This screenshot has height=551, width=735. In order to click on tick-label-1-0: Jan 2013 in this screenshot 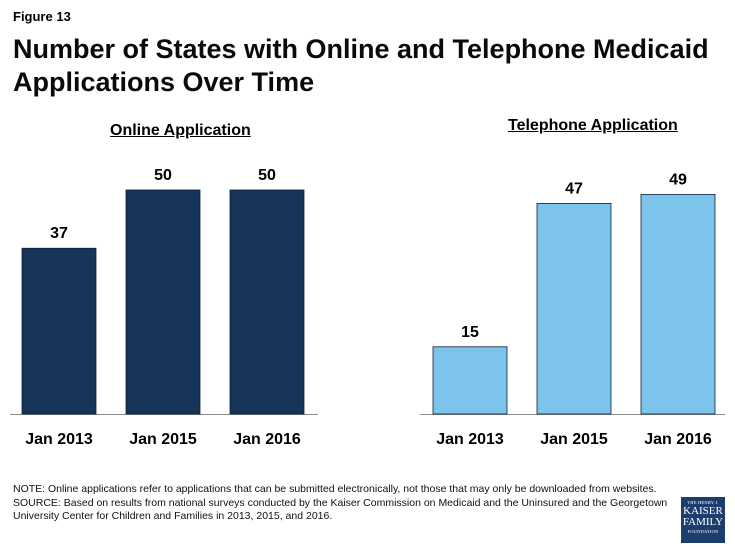, I will do `click(470, 439)`.